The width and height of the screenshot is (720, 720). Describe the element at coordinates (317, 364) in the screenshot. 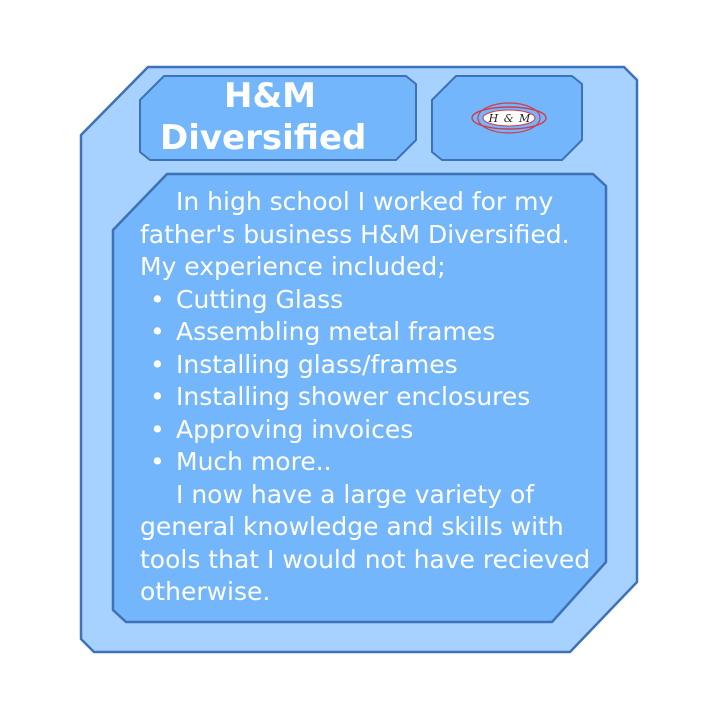

I see `list-item-text: Installing glass/frames` at that location.